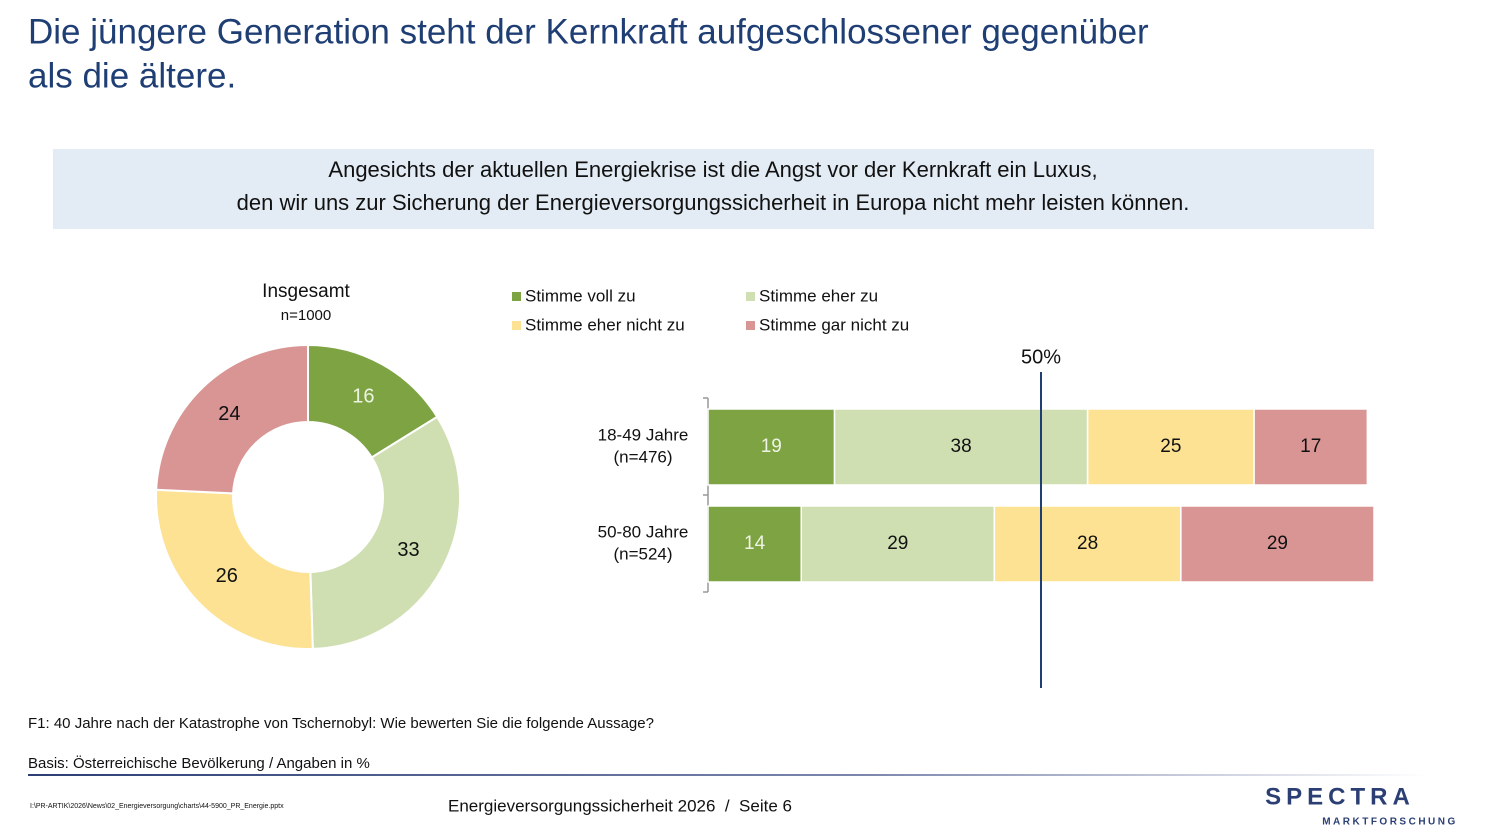 Image resolution: width=1485 pixels, height=840 pixels. Describe the element at coordinates (229, 414) in the screenshot. I see `donut-value-label: 24` at that location.